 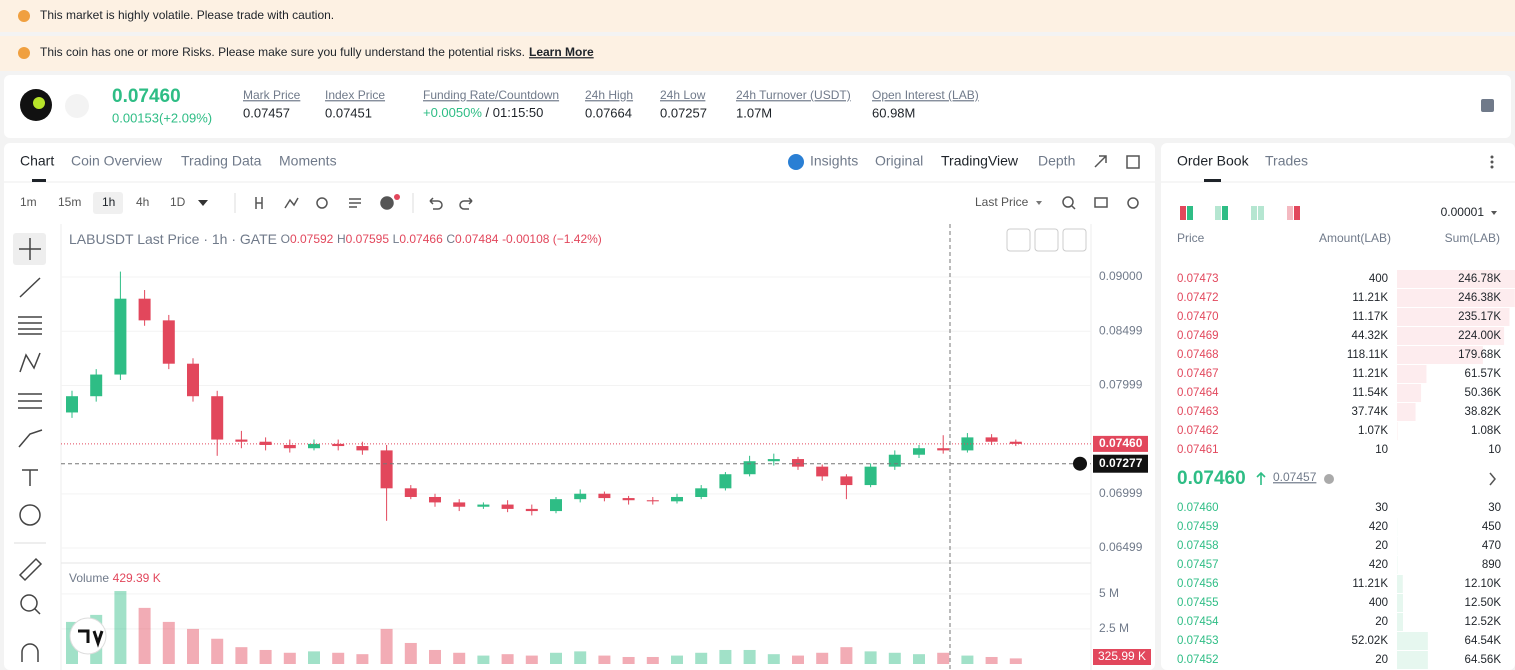 I want to click on crosshair-label: 0.07277, so click(x=1121, y=463).